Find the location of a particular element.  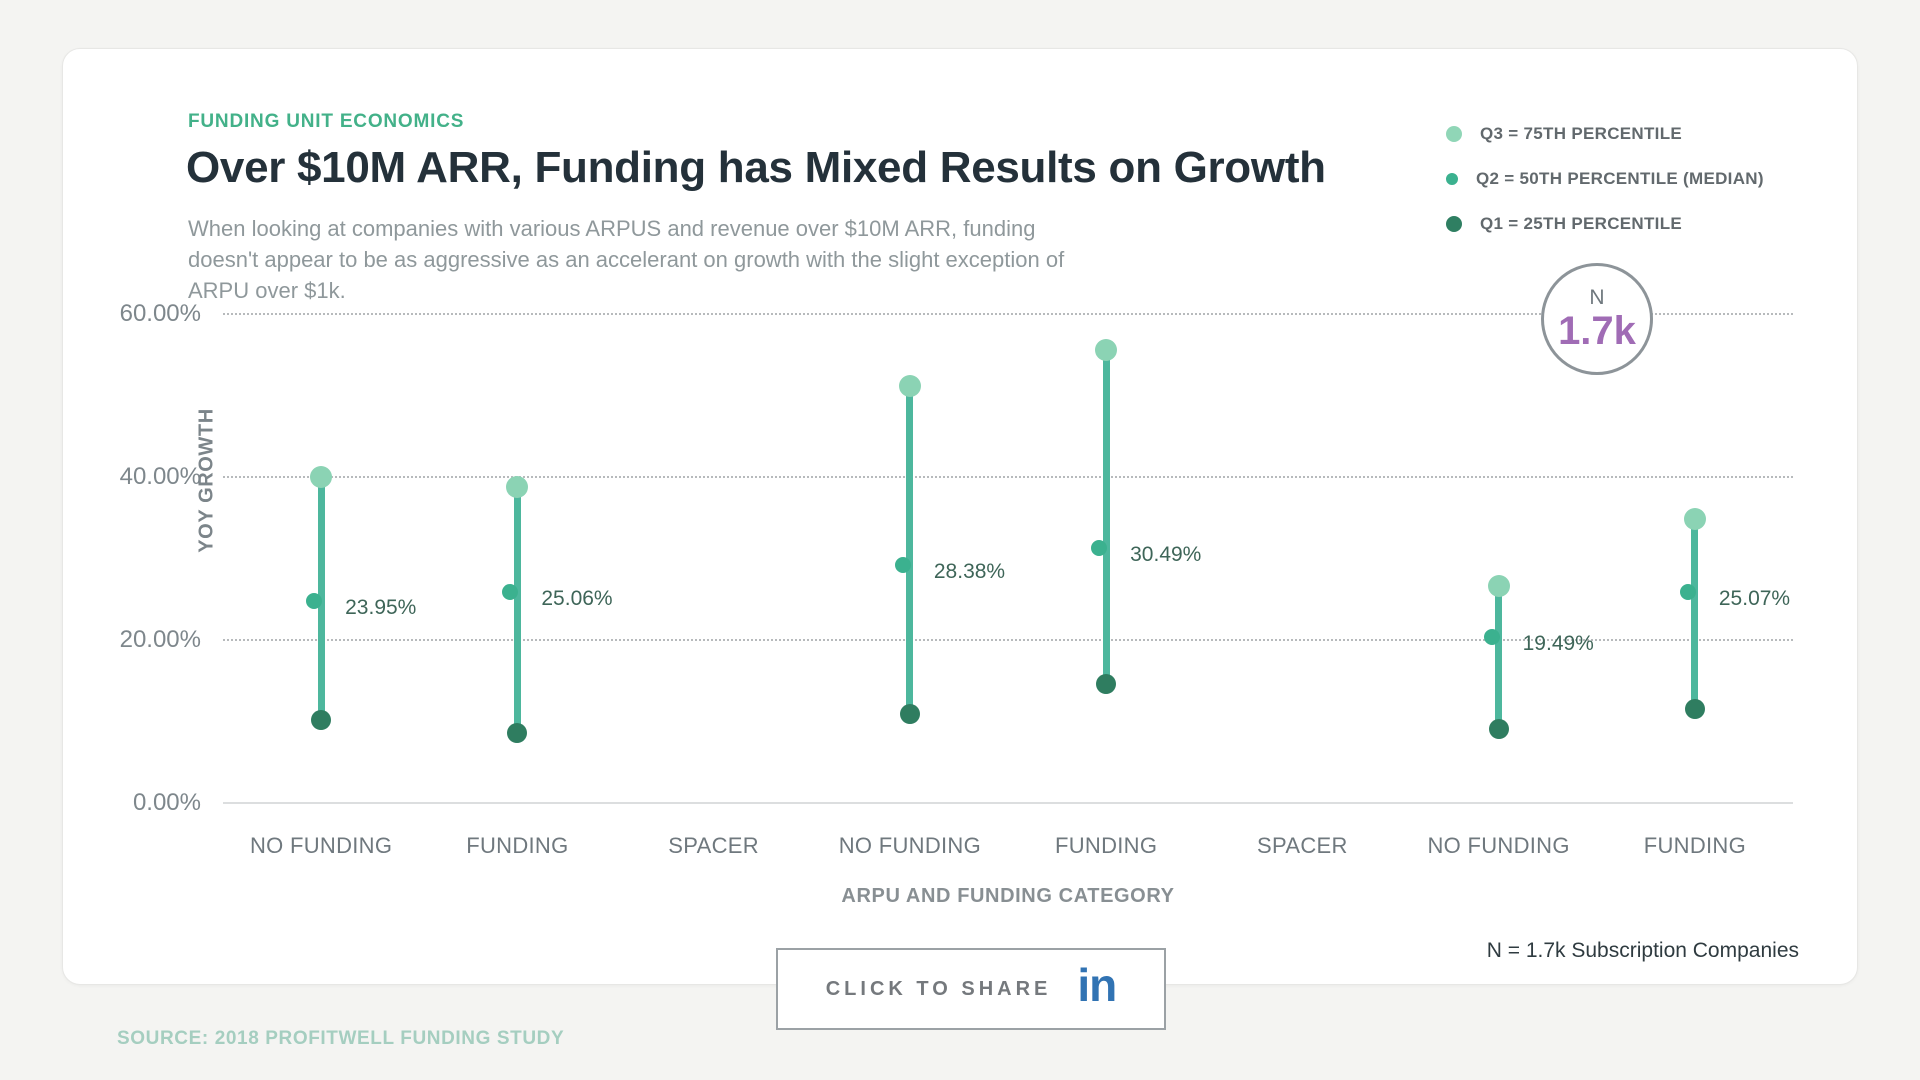

sample-size-badge: N 1.7k is located at coordinates (1597, 319).